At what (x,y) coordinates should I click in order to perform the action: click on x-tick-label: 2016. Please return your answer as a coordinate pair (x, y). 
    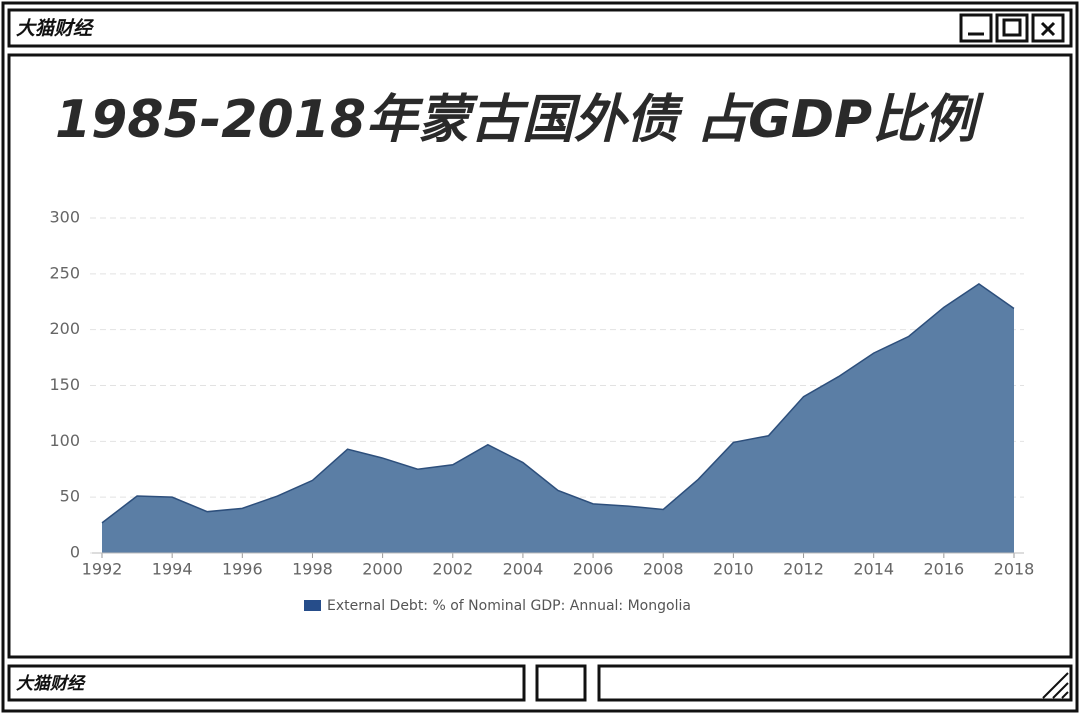
    Looking at the image, I should click on (943, 569).